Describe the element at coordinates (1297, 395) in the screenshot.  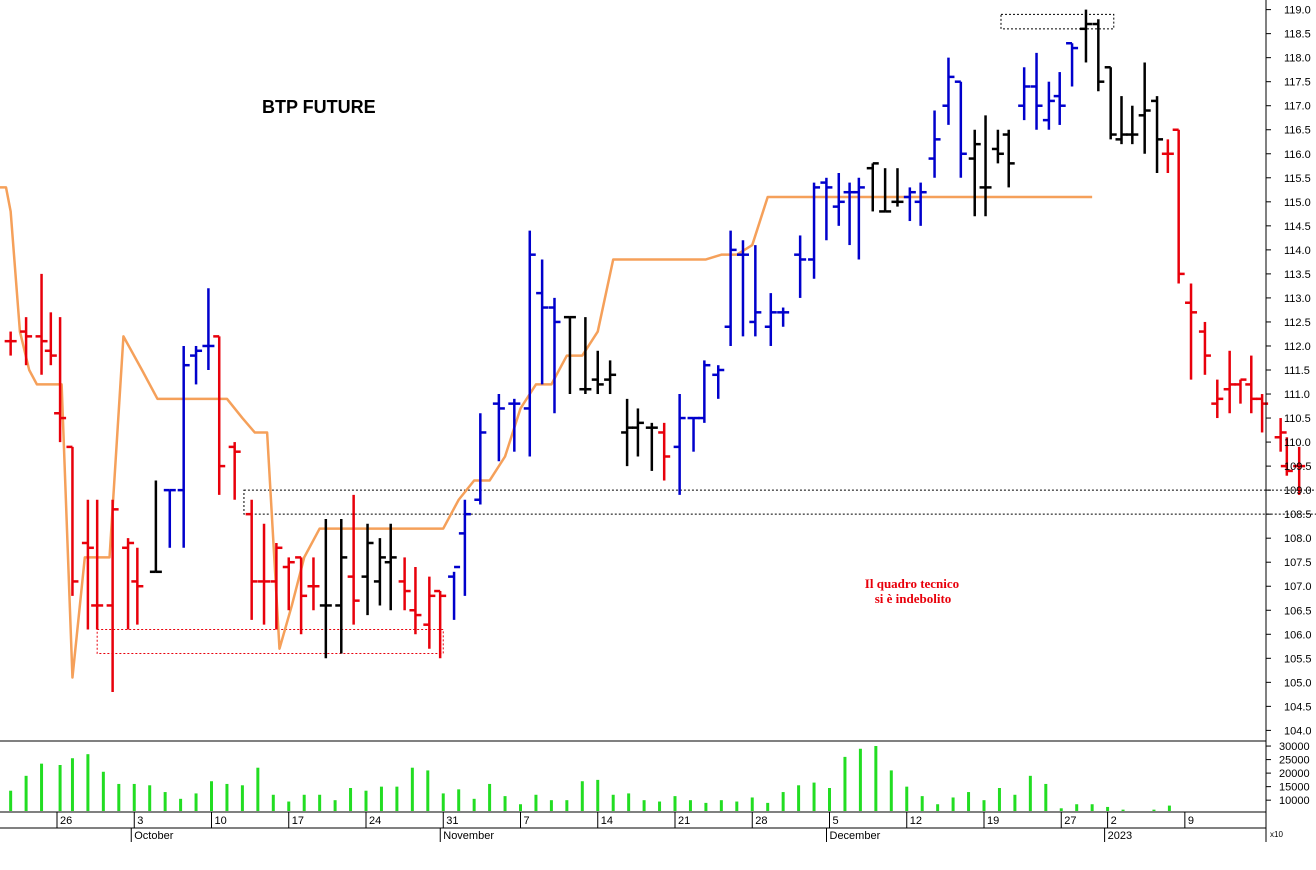
I see `price-tick-label: 111.0` at that location.